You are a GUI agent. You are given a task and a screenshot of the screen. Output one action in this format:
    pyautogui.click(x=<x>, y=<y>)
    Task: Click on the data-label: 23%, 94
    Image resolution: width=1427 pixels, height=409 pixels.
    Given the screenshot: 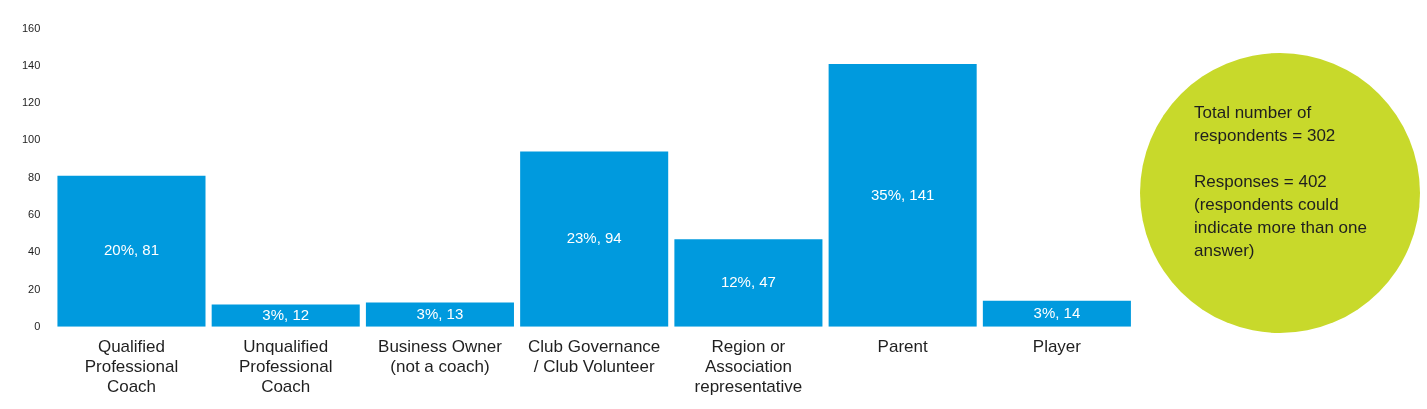 What is the action you would take?
    pyautogui.click(x=594, y=238)
    